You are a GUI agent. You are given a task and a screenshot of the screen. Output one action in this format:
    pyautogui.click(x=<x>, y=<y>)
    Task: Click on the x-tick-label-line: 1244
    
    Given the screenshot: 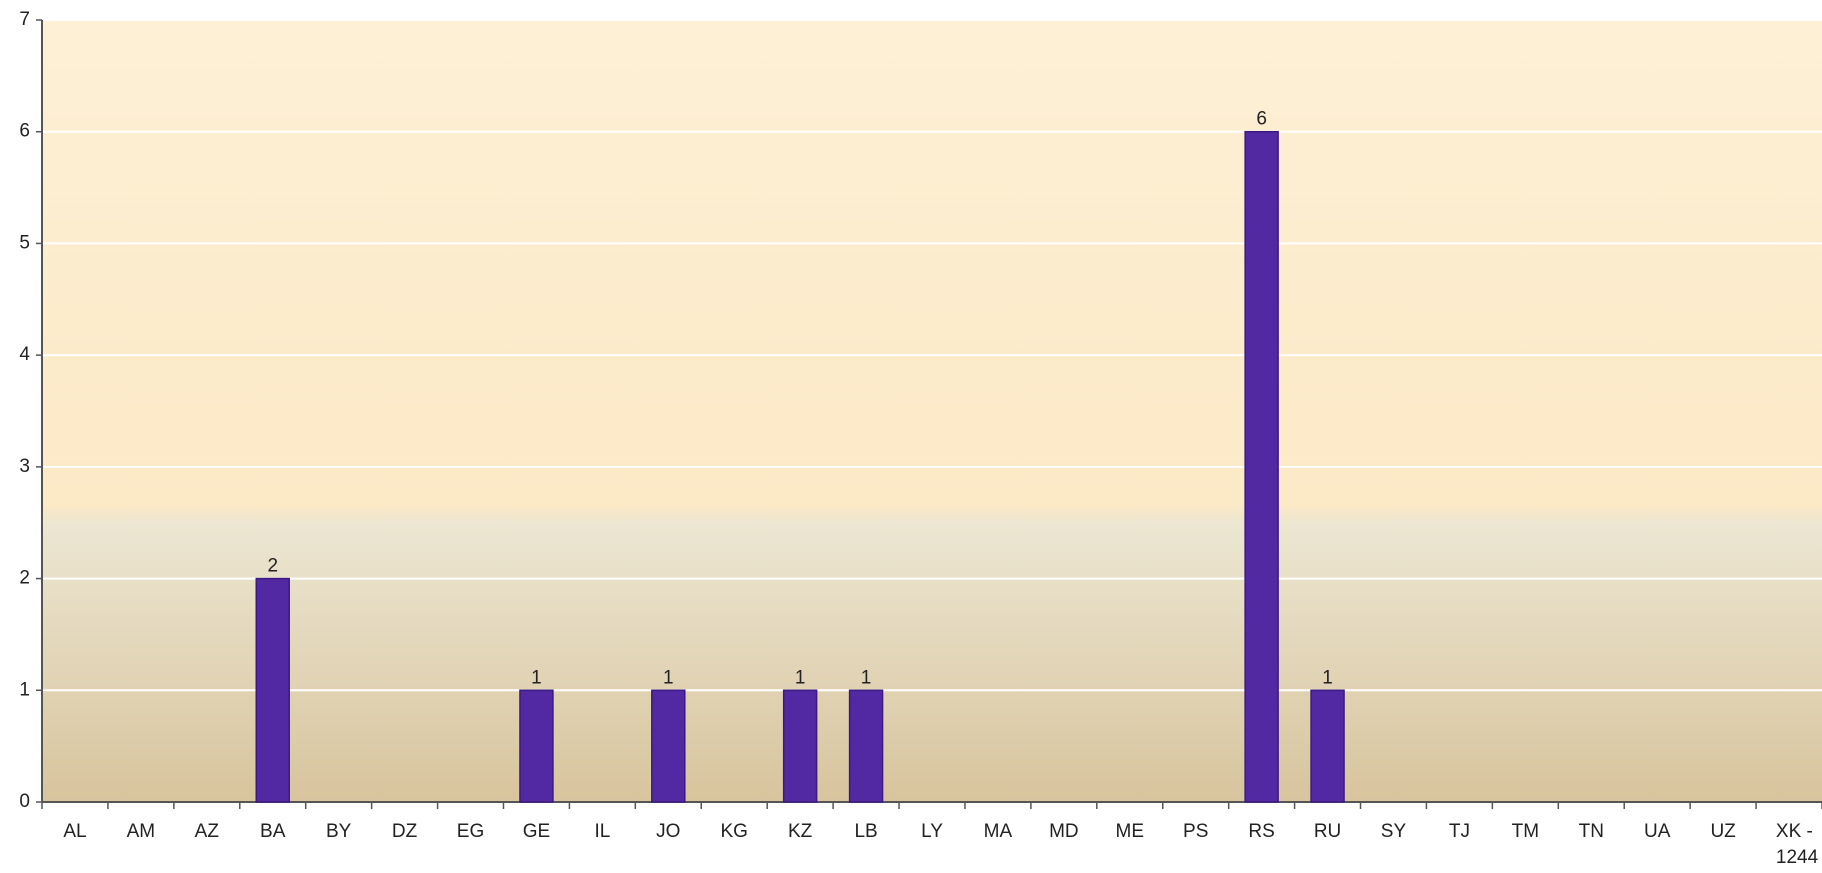 What is the action you would take?
    pyautogui.click(x=1797, y=857)
    